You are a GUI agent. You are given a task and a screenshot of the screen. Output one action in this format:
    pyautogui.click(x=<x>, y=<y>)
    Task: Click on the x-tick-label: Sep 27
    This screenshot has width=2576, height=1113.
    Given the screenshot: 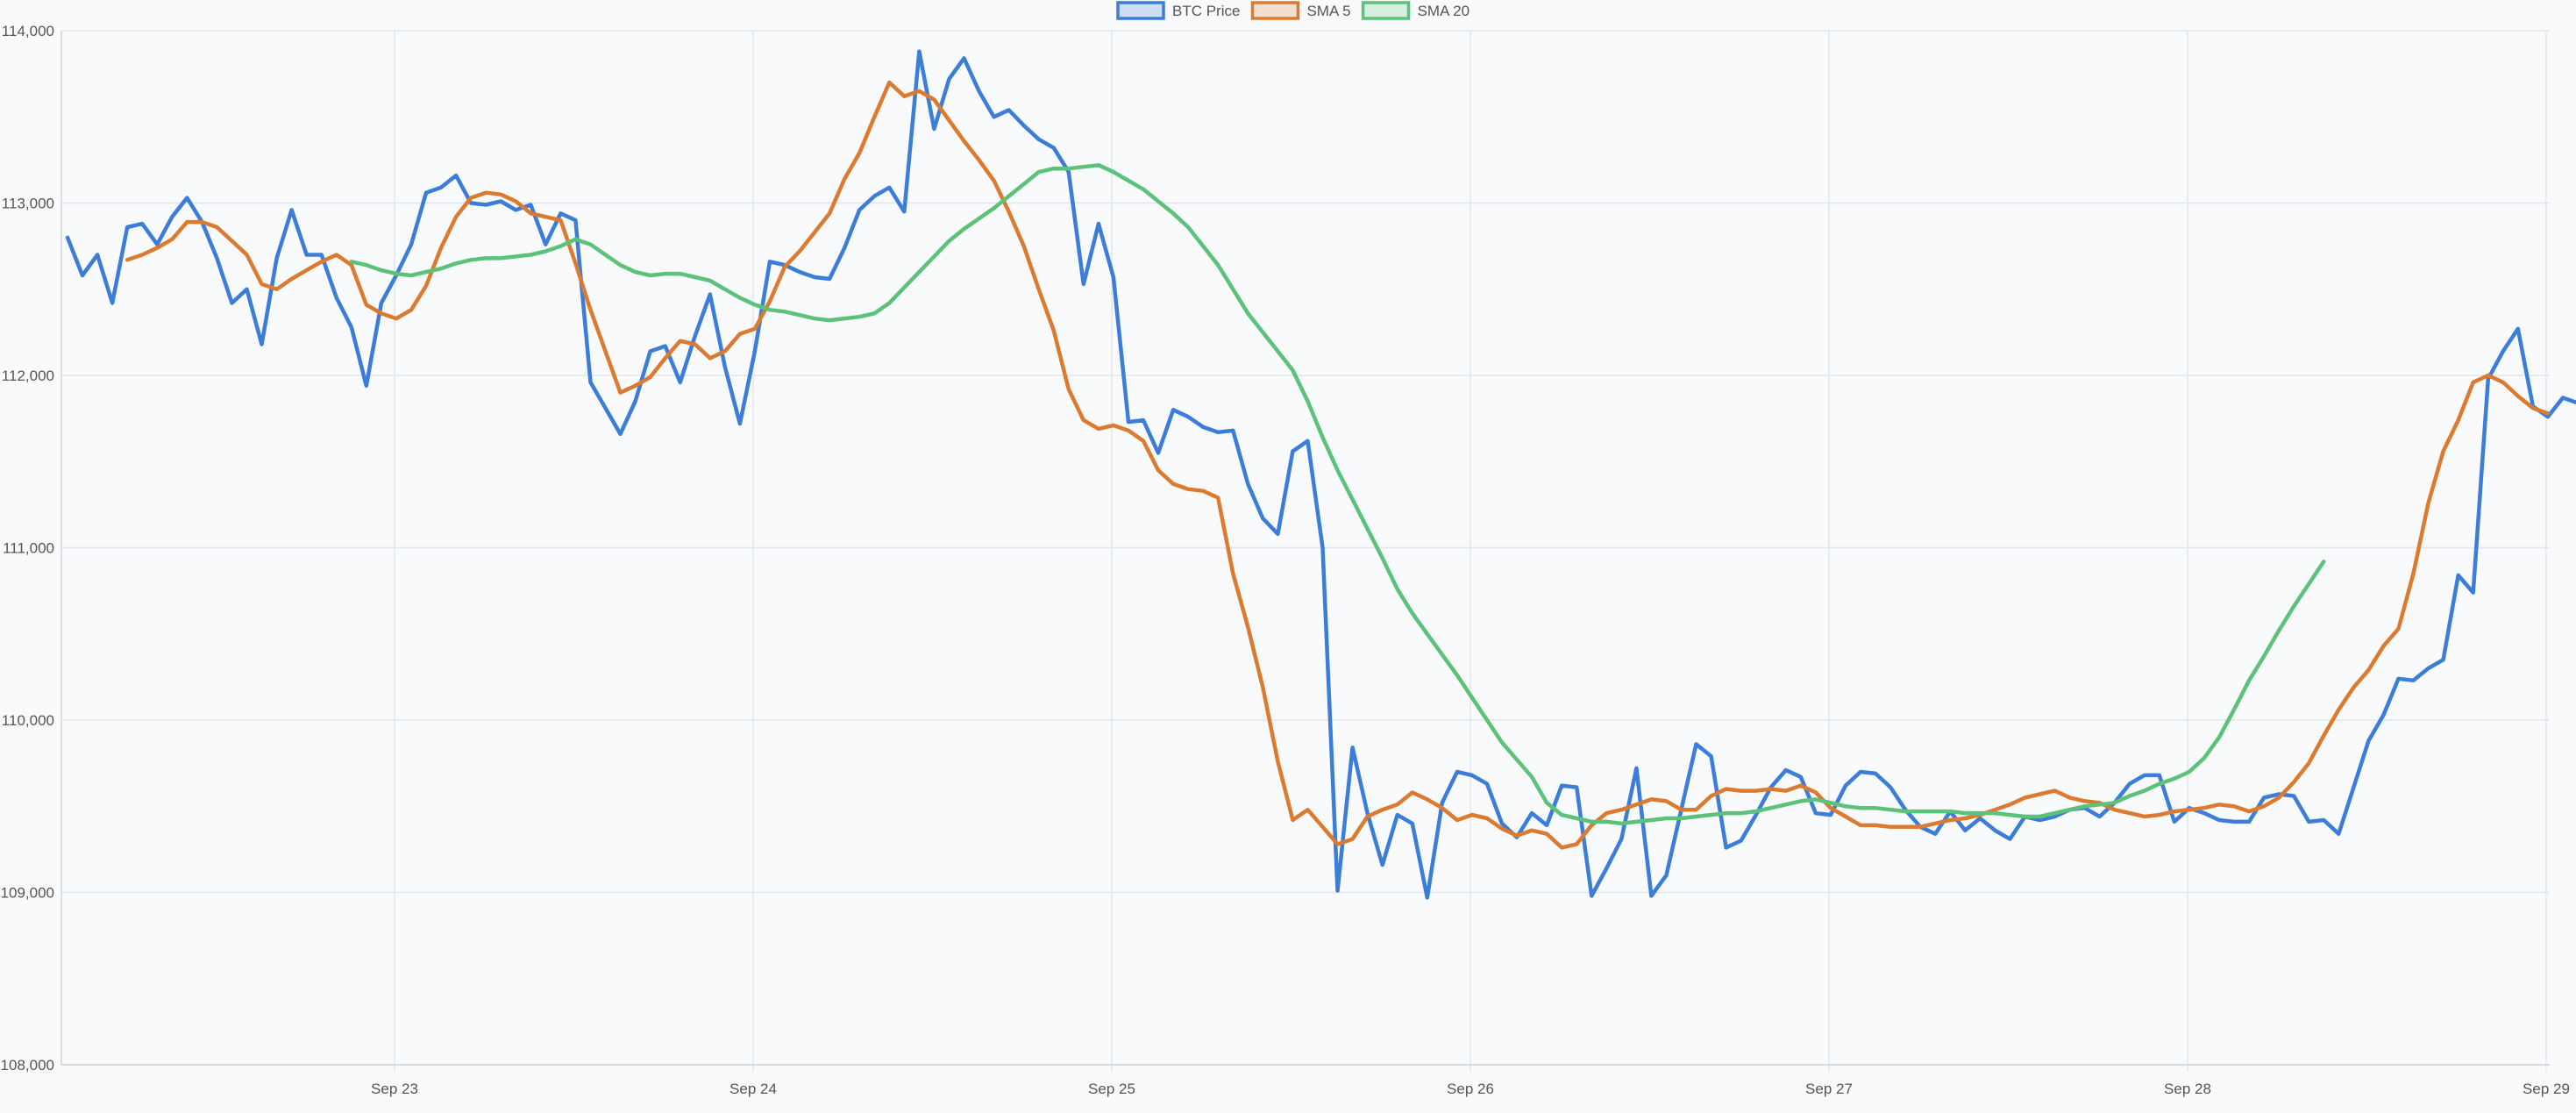 What is the action you would take?
    pyautogui.click(x=1829, y=1089)
    